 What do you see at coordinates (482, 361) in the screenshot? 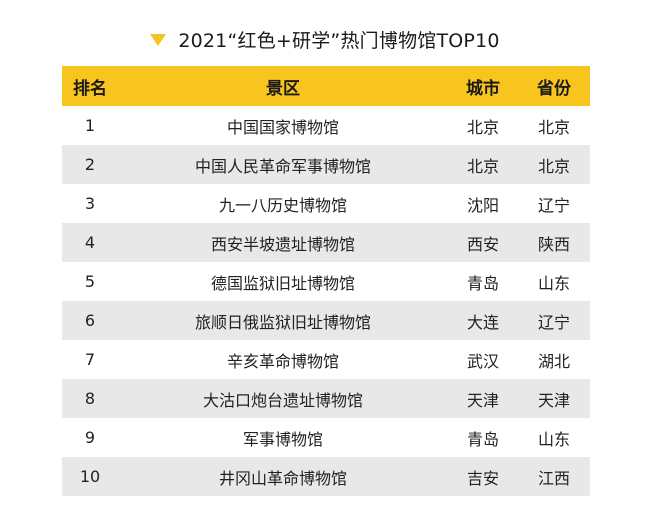
I see `city-cell: 武汉` at bounding box center [482, 361].